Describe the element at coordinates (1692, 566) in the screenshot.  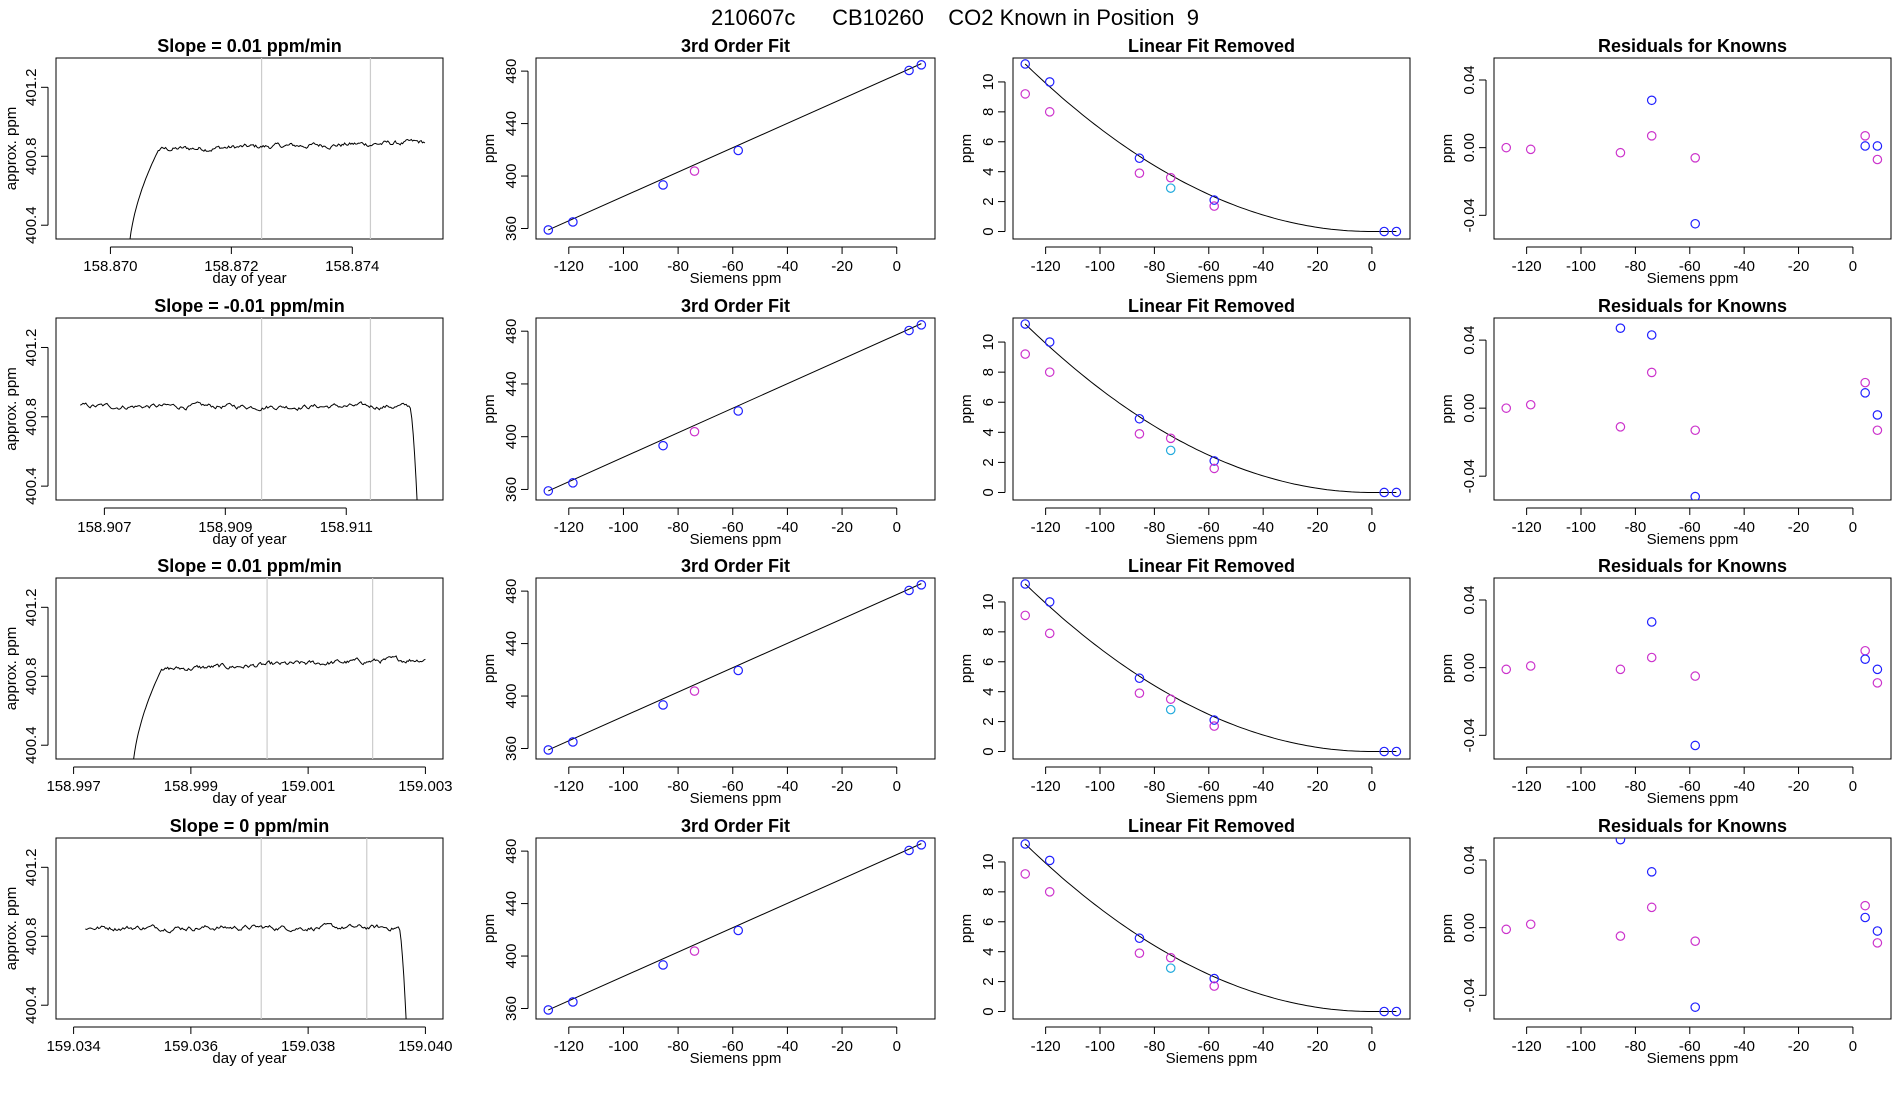
I see `chart-title: Residuals for Knowns` at that location.